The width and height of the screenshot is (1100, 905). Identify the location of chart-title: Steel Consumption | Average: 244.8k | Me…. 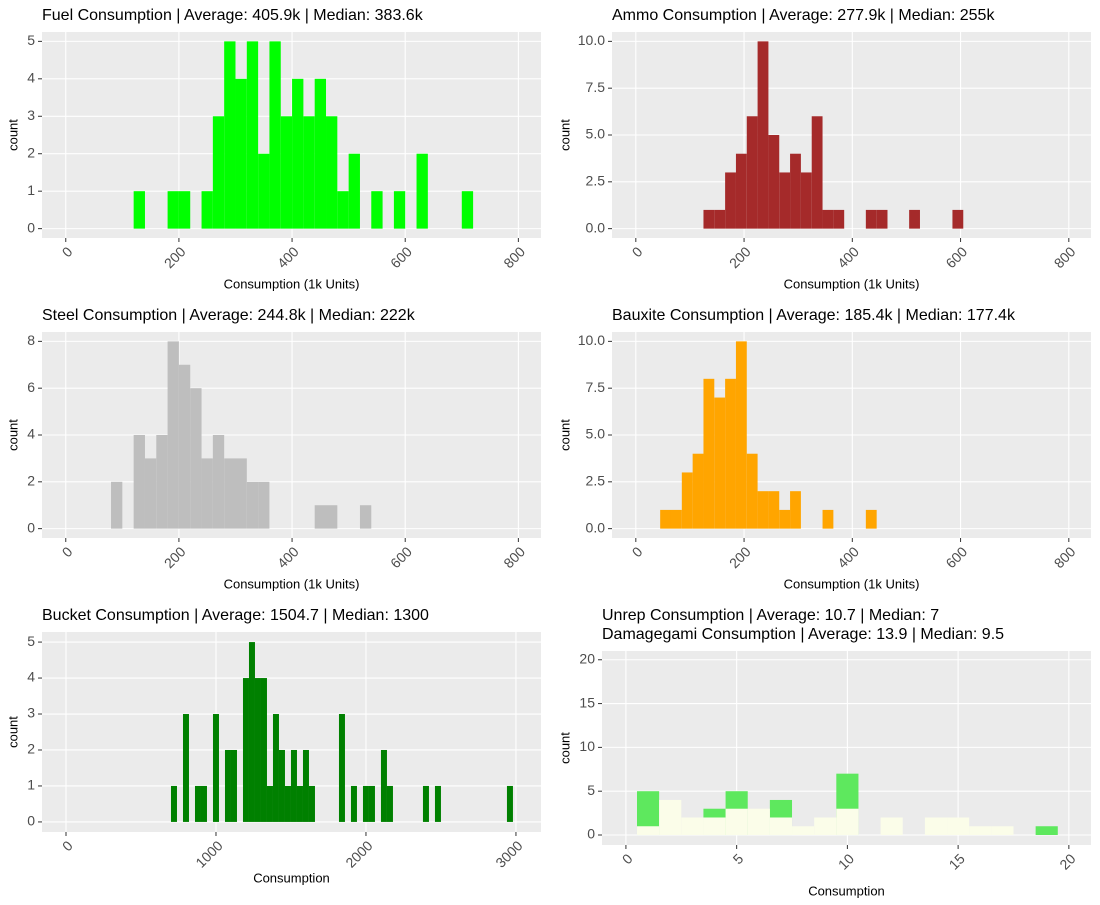
(229, 315).